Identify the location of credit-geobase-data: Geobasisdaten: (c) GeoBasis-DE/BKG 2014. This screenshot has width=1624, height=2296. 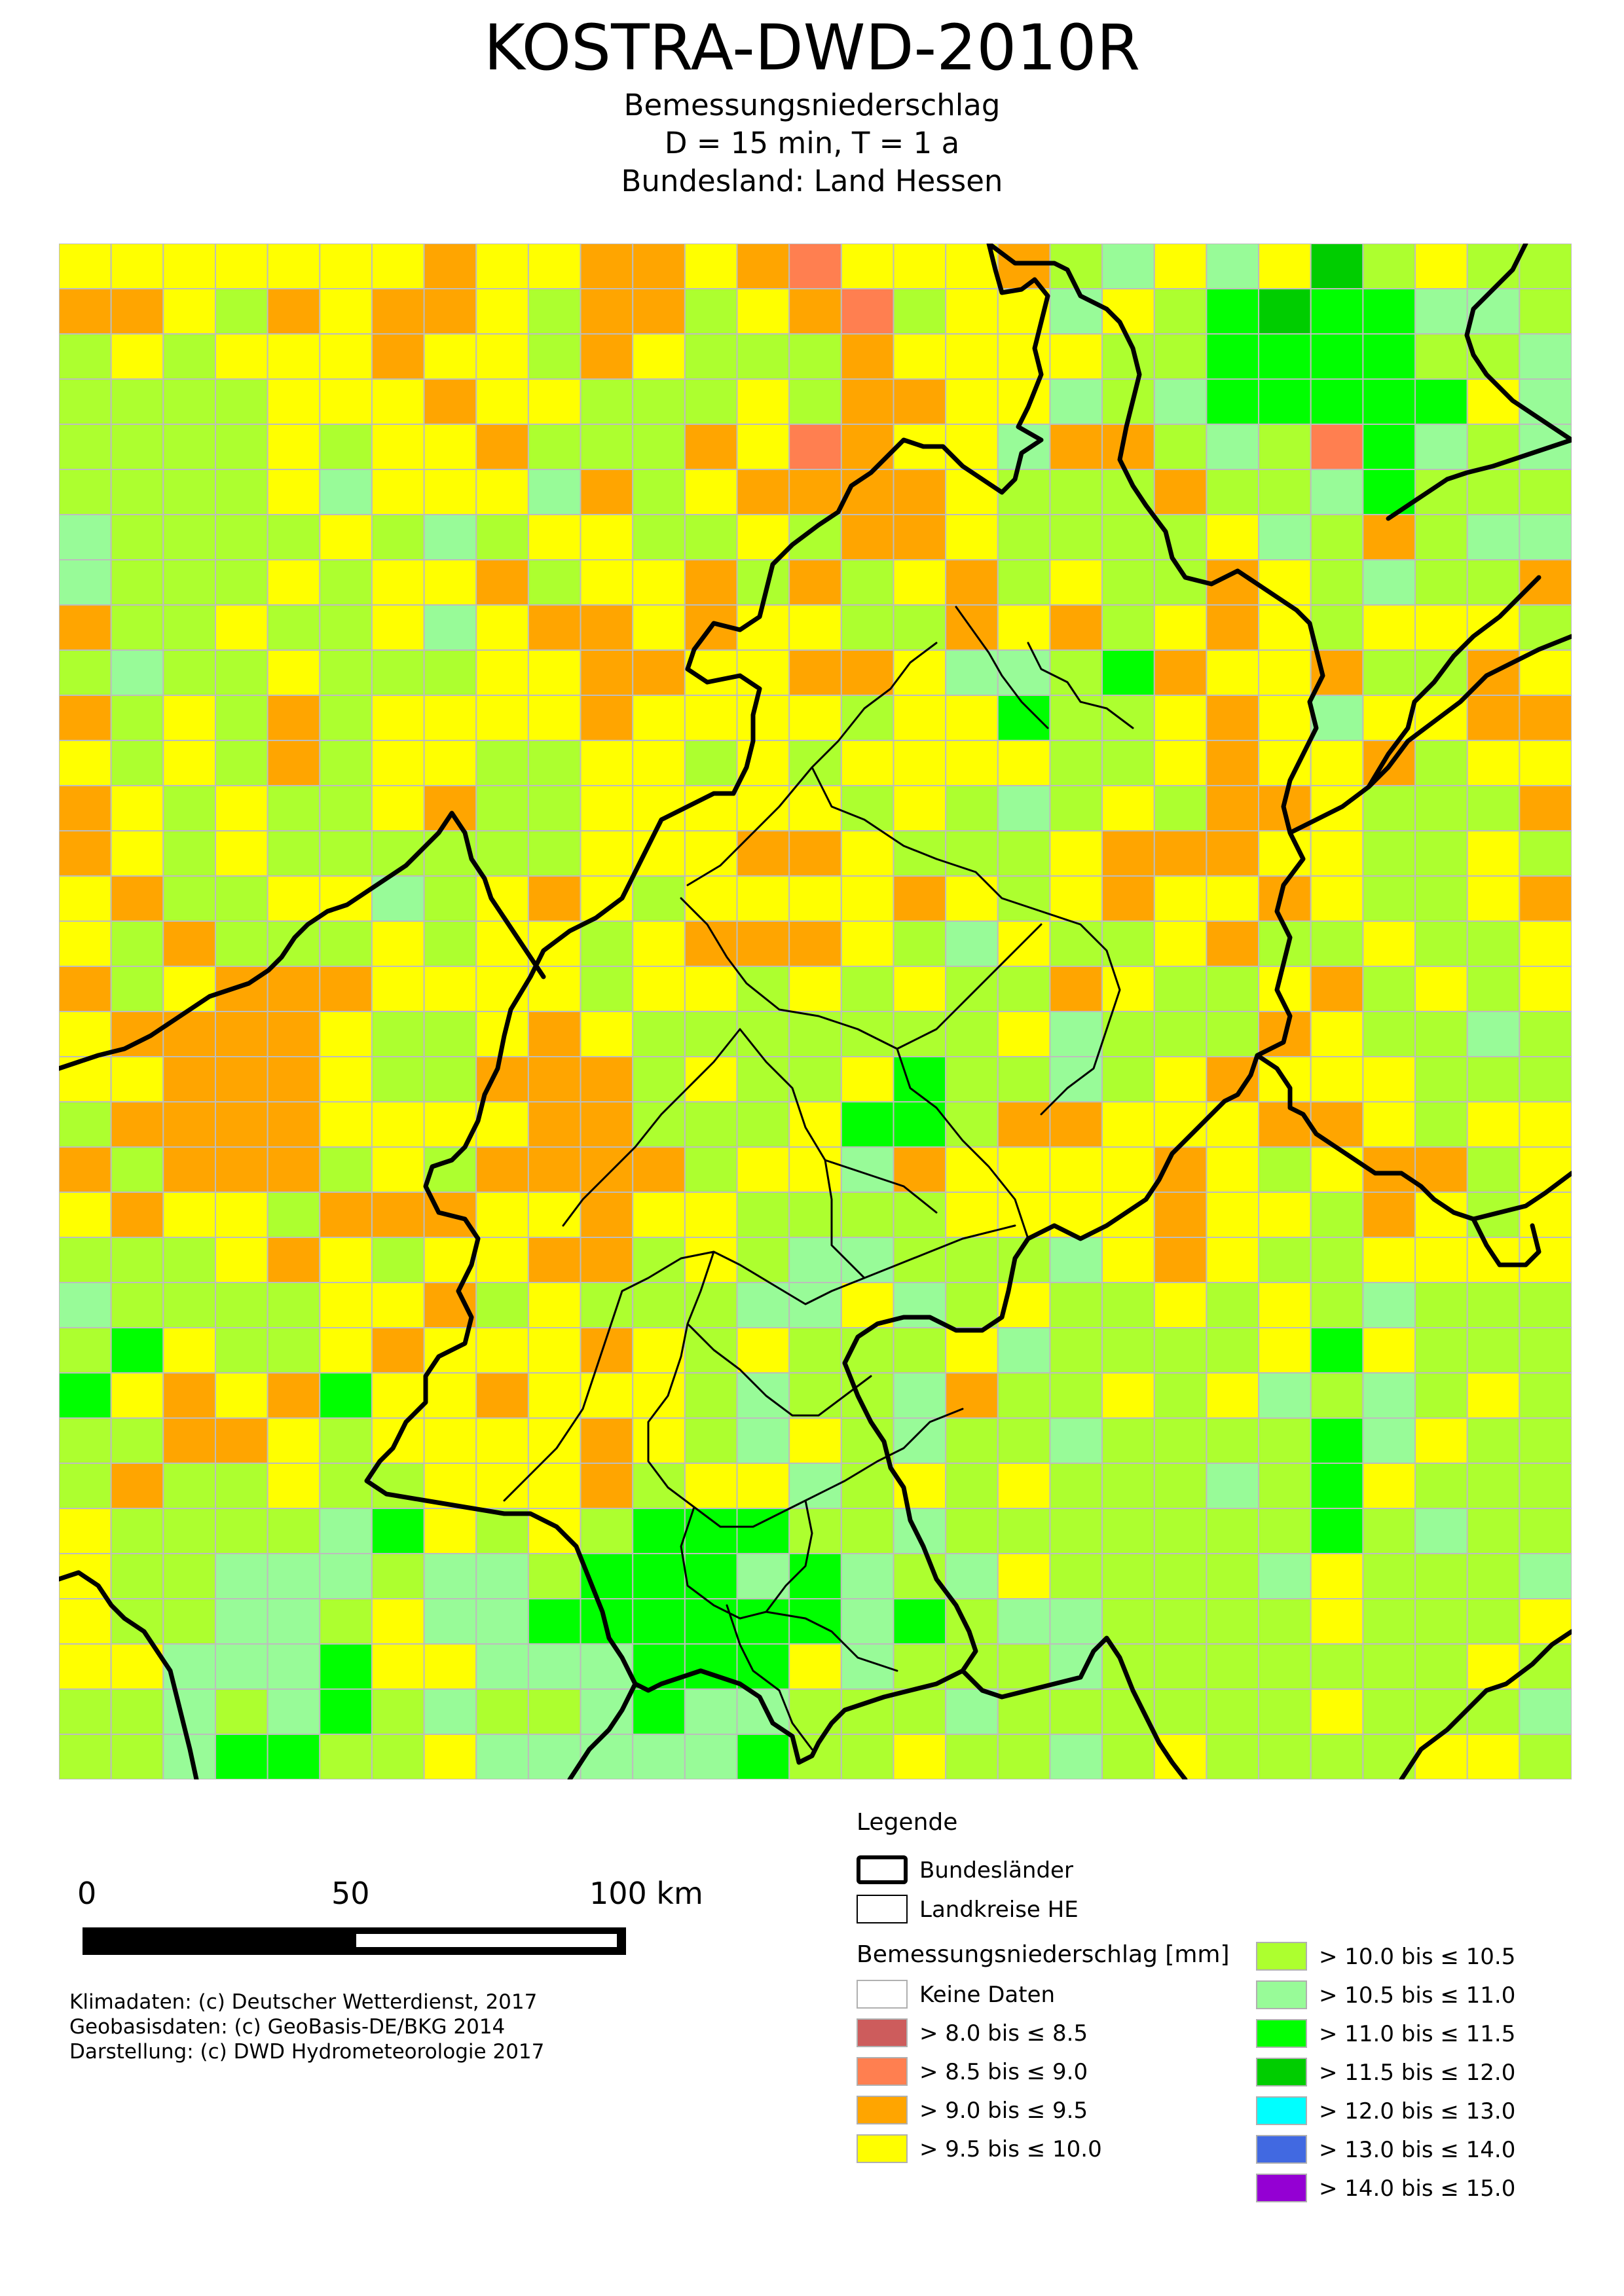
(287, 2027).